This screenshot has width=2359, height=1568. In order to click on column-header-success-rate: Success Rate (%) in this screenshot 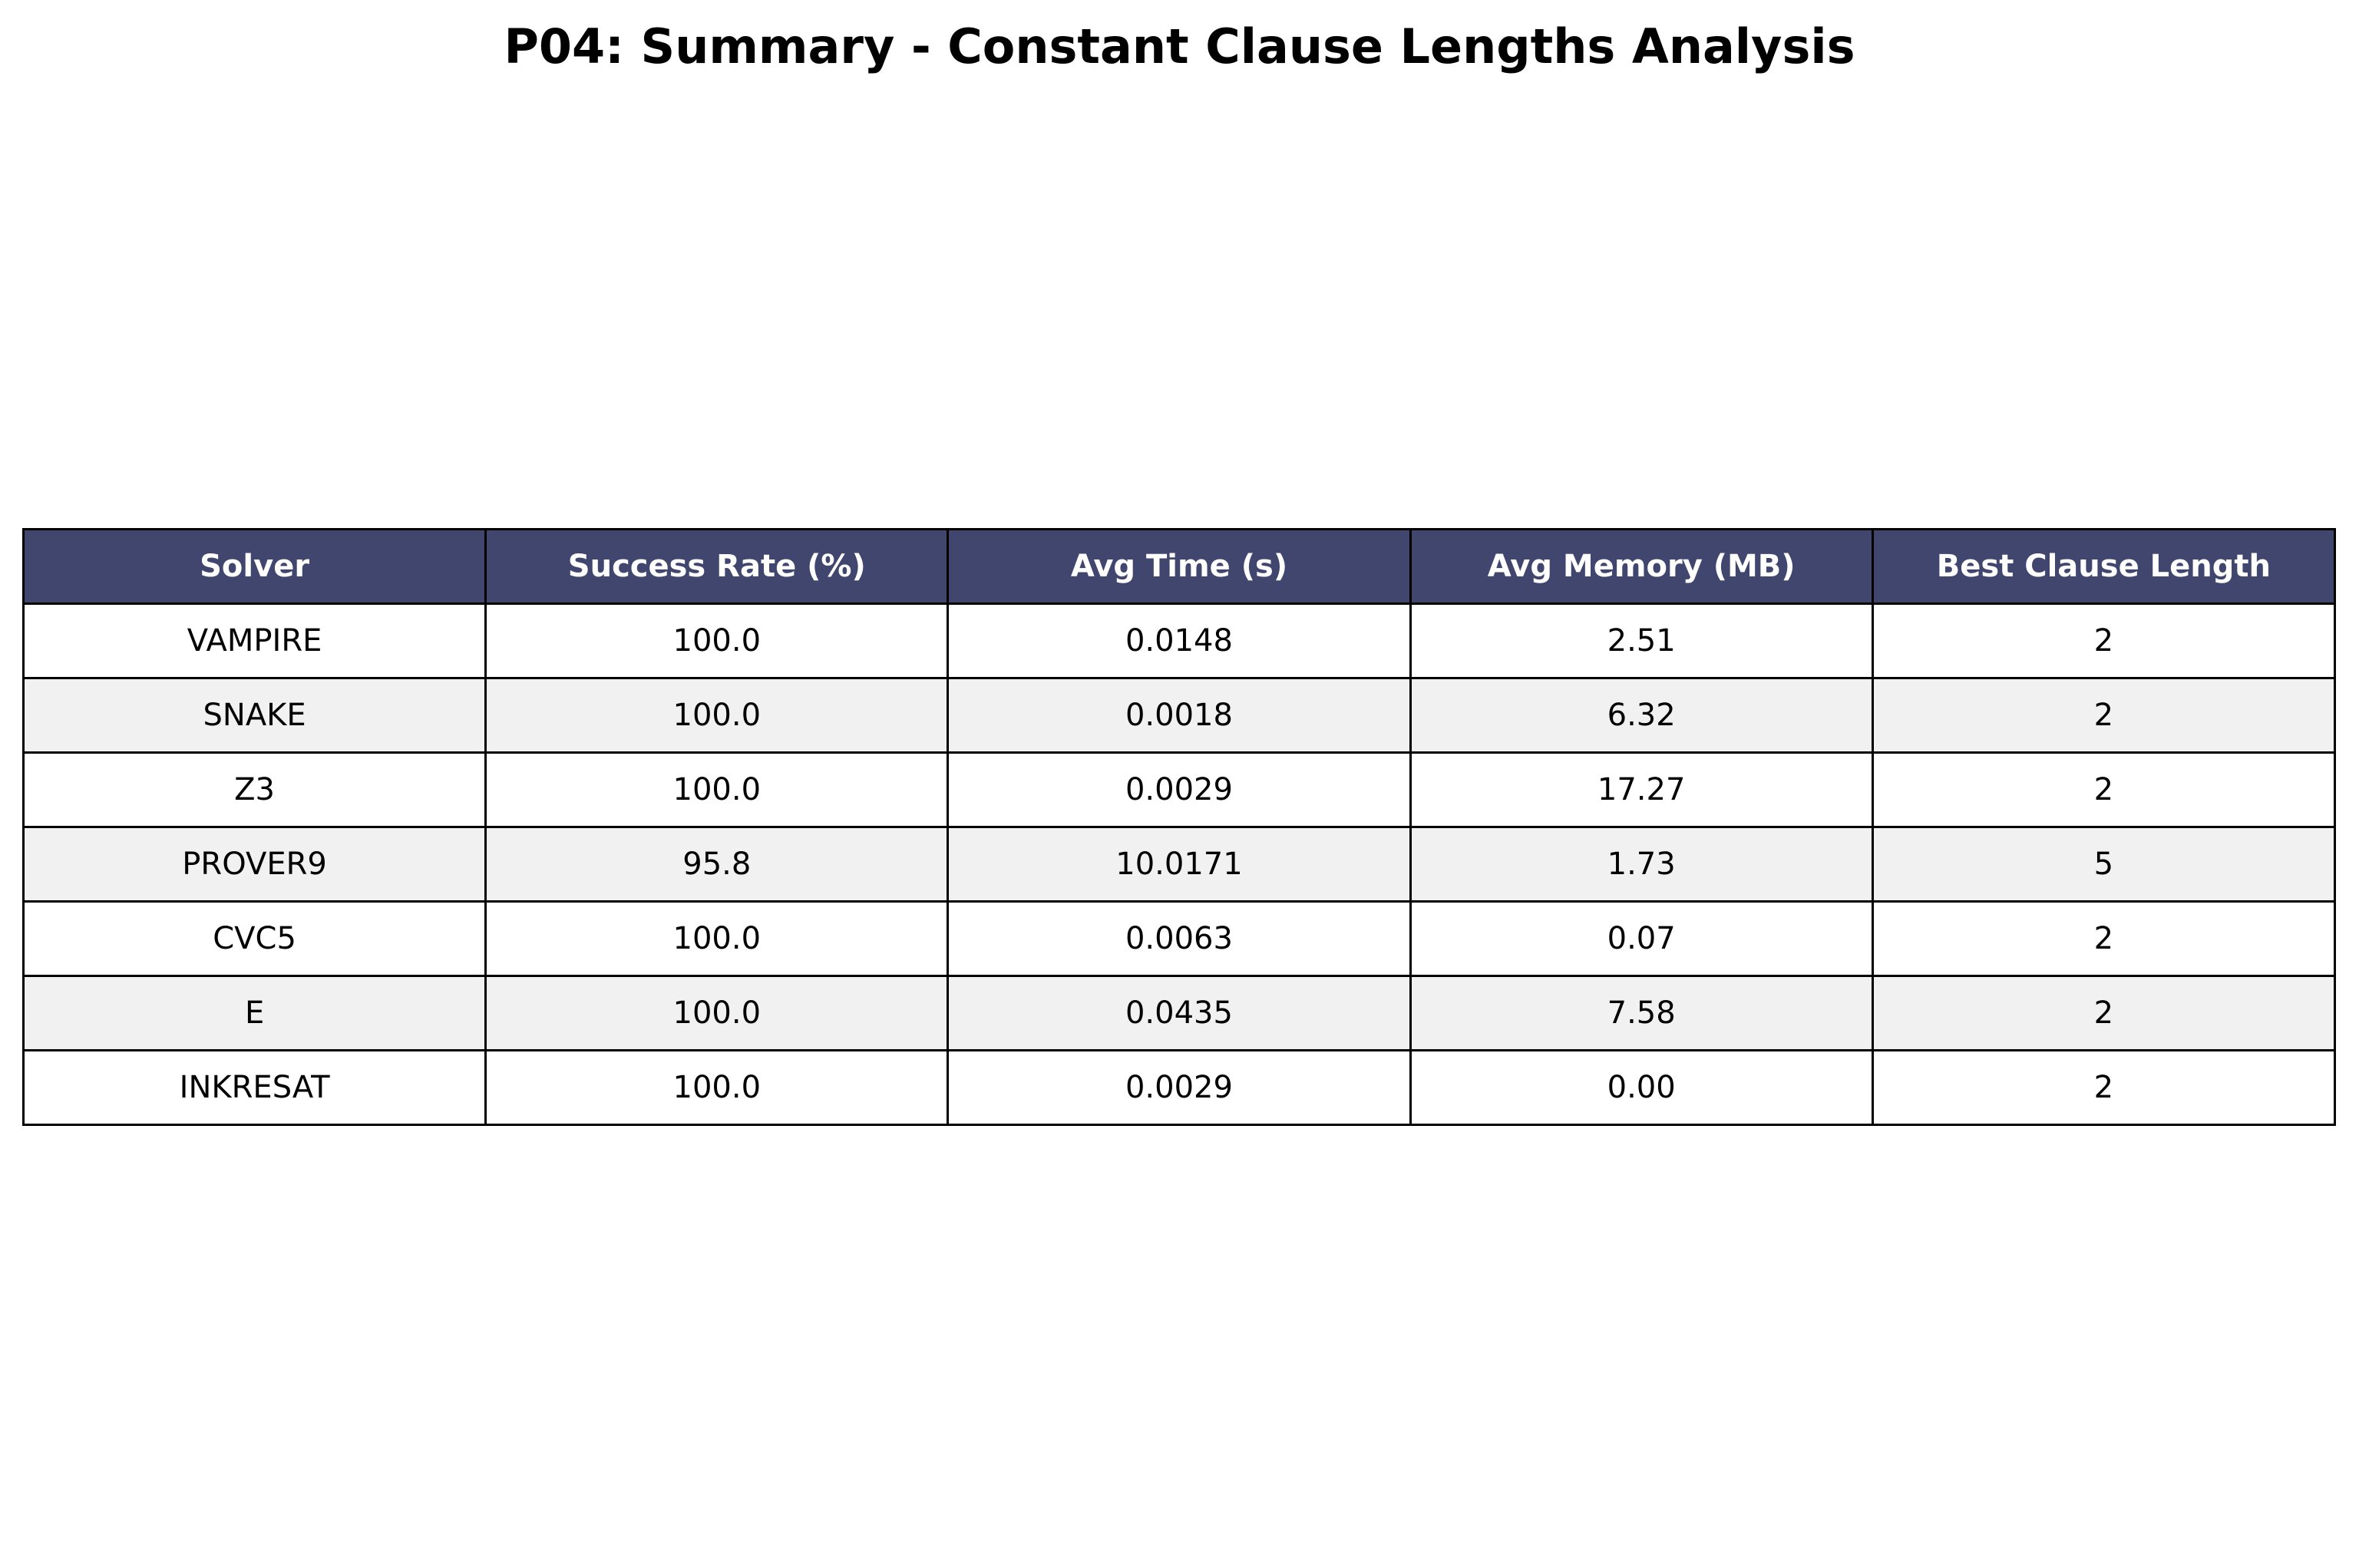, I will do `click(717, 566)`.